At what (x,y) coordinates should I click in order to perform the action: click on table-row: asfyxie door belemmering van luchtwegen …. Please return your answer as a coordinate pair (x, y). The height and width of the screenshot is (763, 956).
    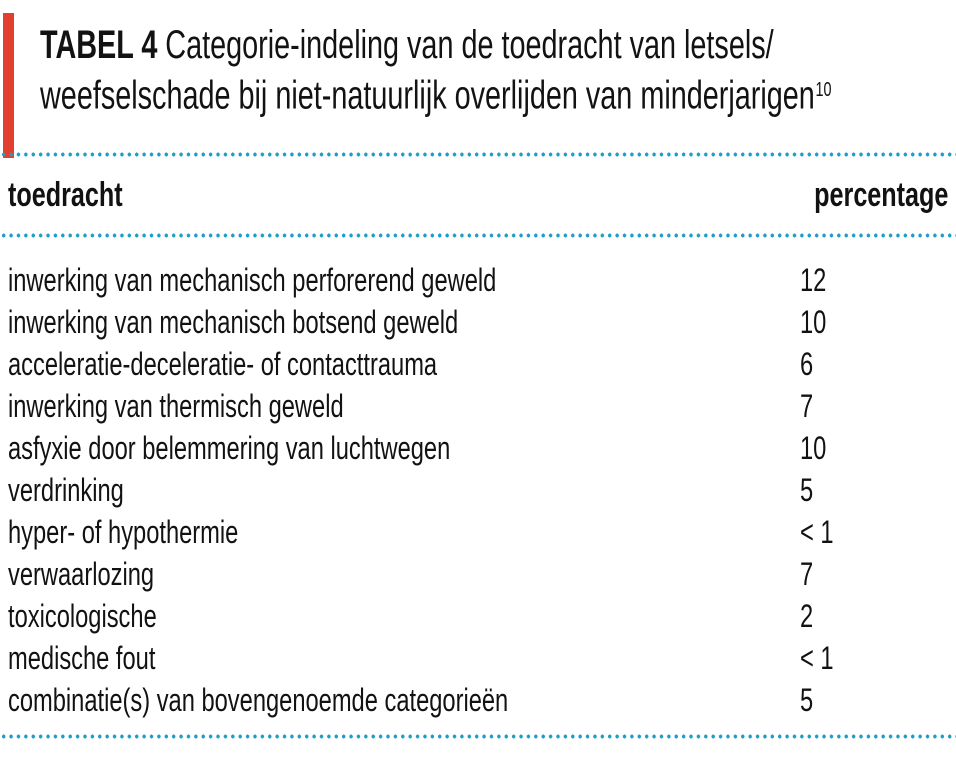
    Looking at the image, I should click on (478, 448).